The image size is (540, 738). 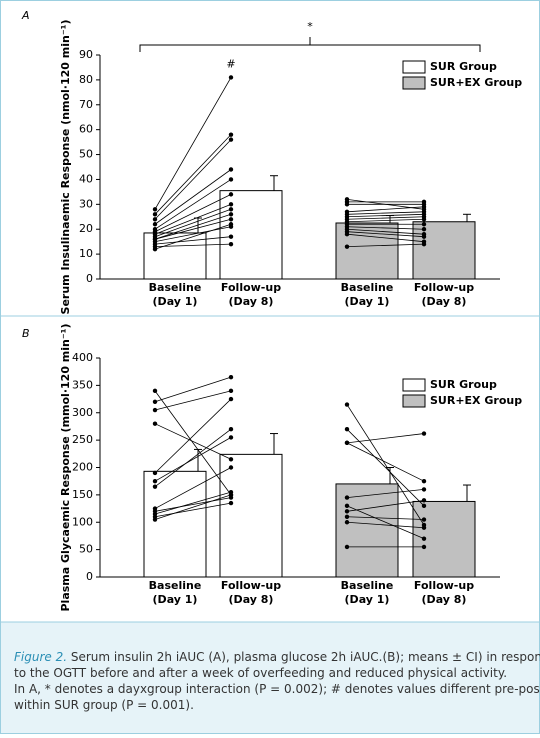 What do you see at coordinates (476, 400) in the screenshot?
I see `legend-label: SUR+EX Group` at bounding box center [476, 400].